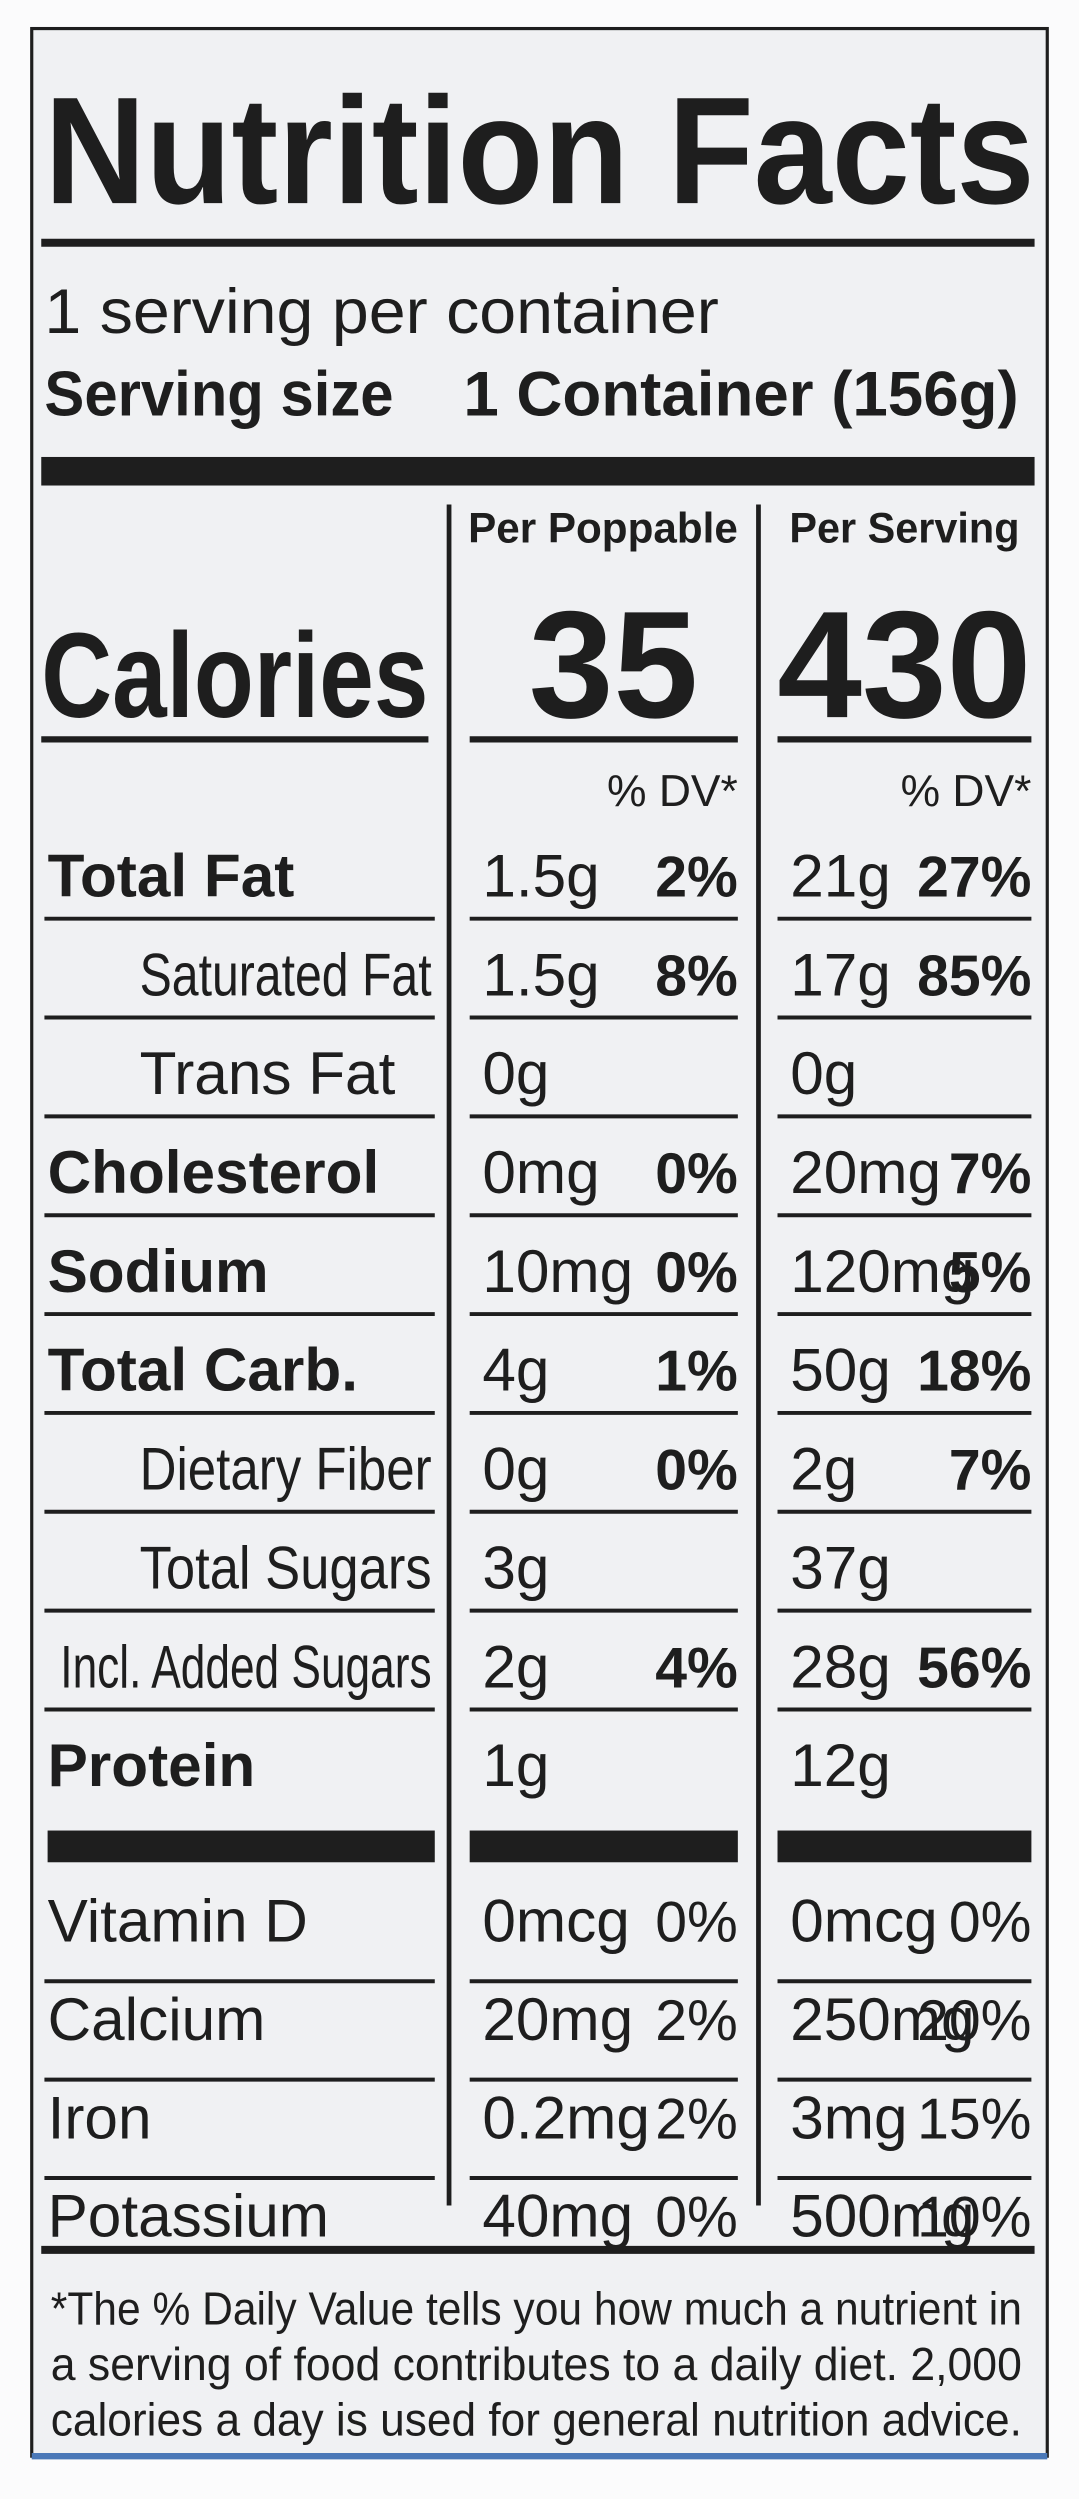 This screenshot has height=2499, width=1079. I want to click on nutrient-name: Sodium, so click(158, 1271).